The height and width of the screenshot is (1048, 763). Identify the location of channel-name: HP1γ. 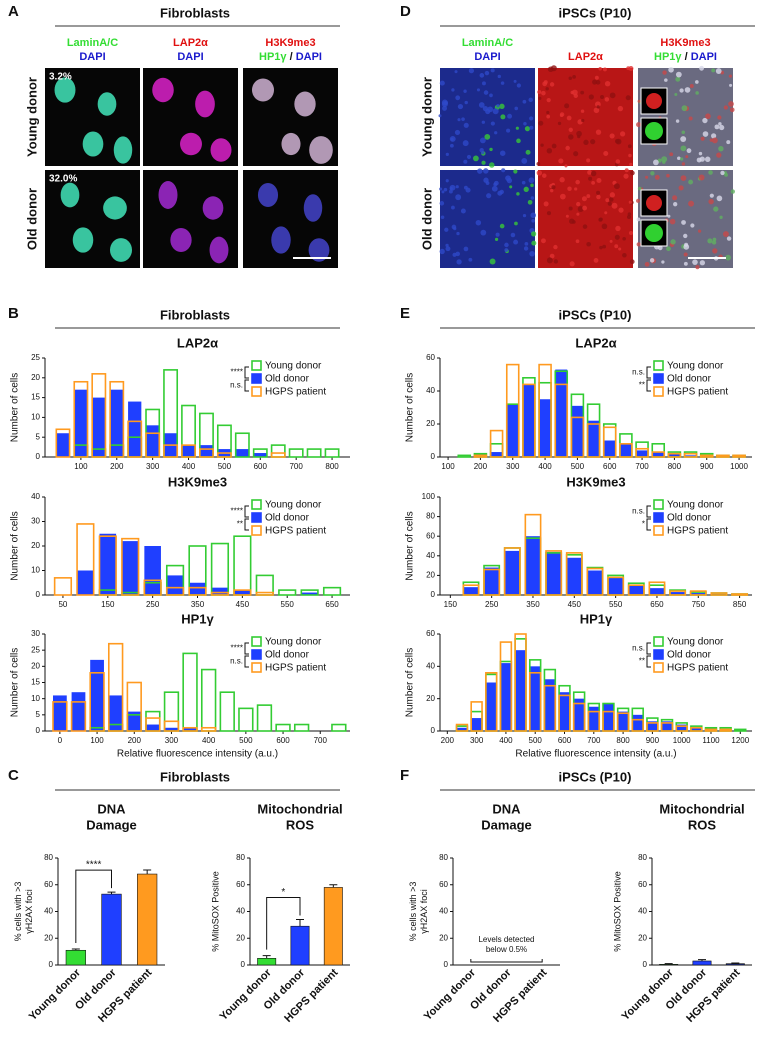
(668, 57).